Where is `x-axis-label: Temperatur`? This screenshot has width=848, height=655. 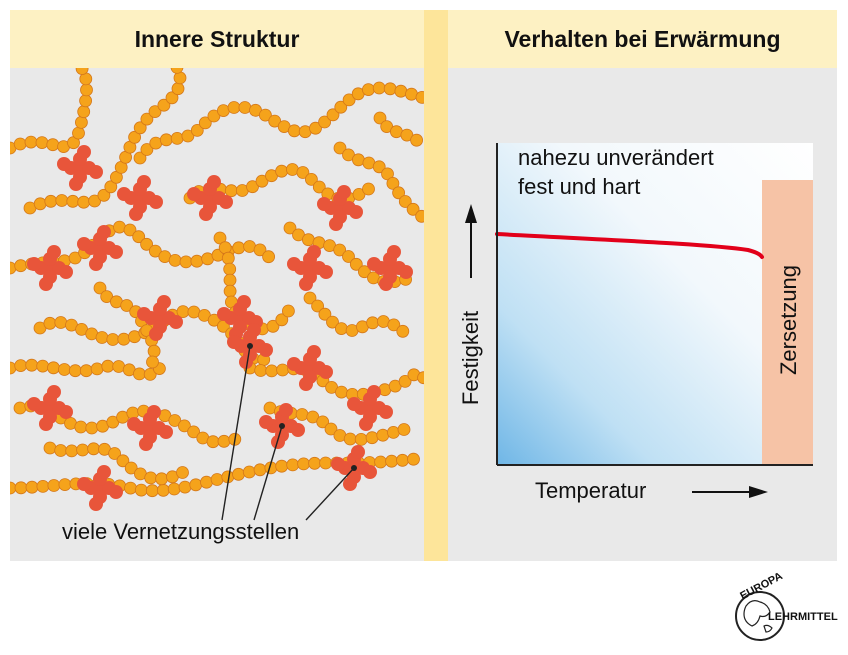 x-axis-label: Temperatur is located at coordinates (590, 491).